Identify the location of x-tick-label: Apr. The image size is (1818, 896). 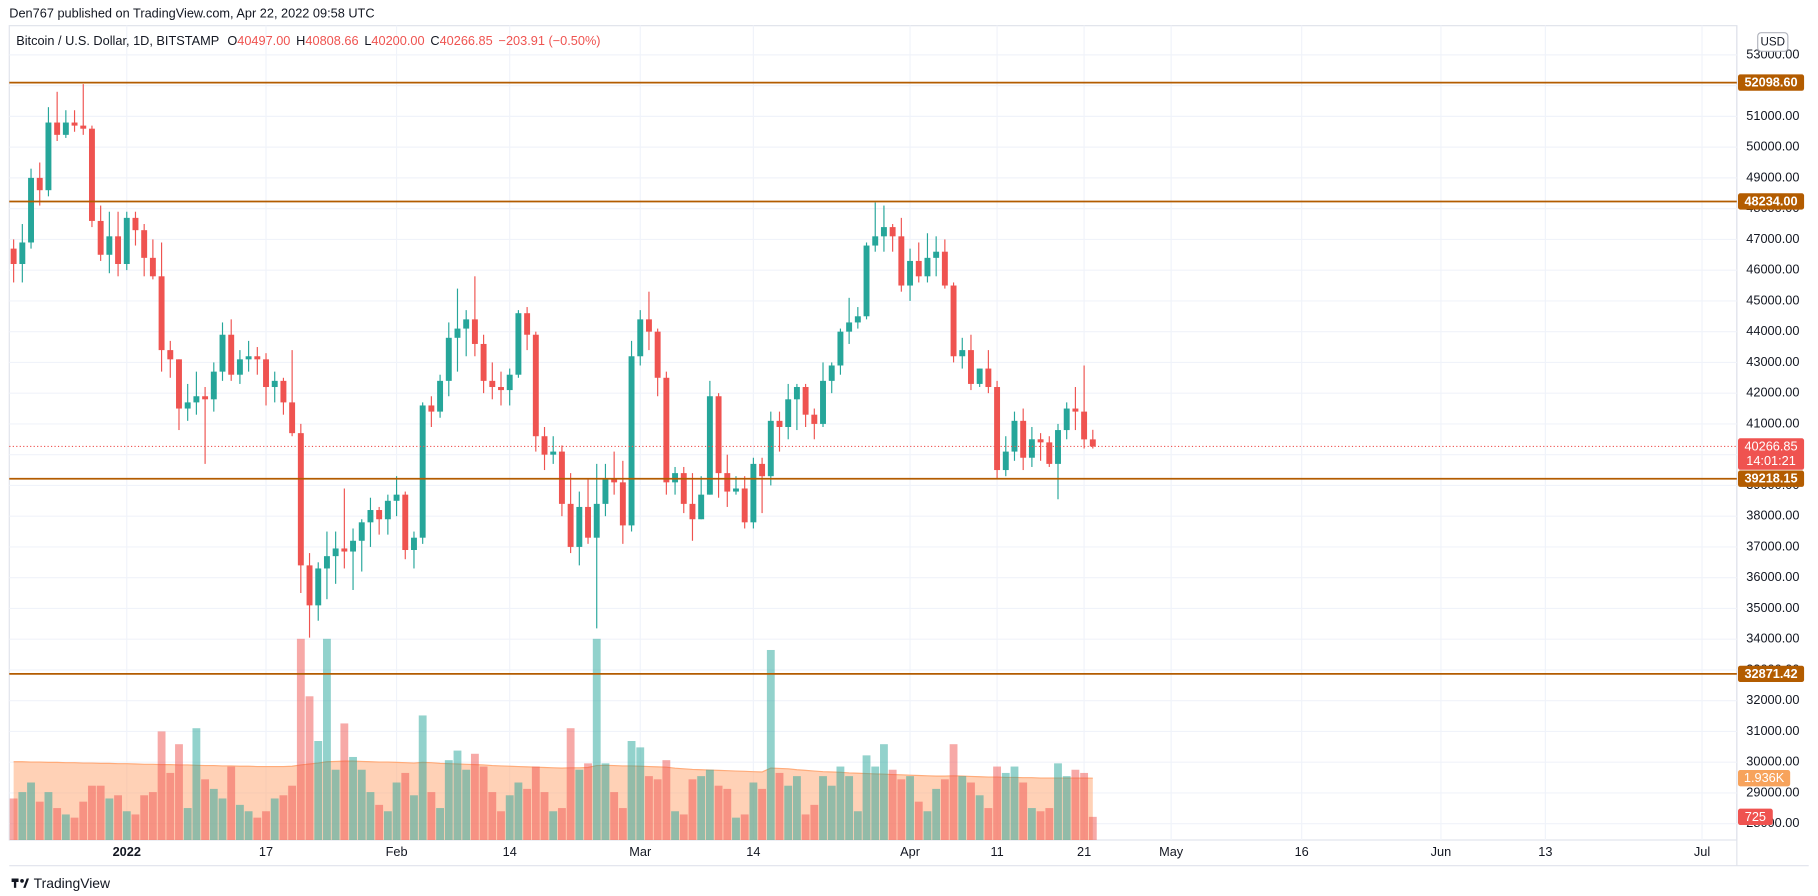
(910, 851).